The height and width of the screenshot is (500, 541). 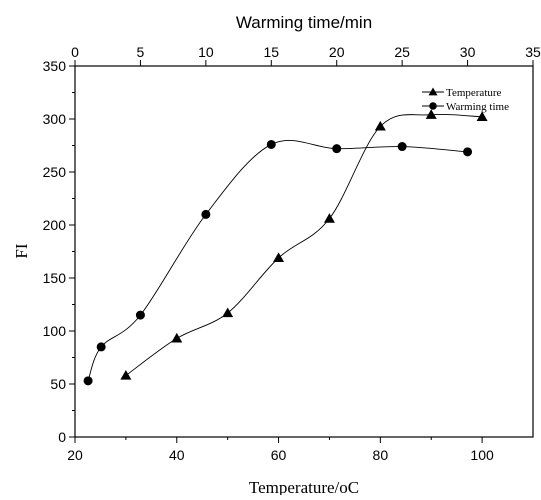 What do you see at coordinates (477, 107) in the screenshot?
I see `legend-label: Warming time` at bounding box center [477, 107].